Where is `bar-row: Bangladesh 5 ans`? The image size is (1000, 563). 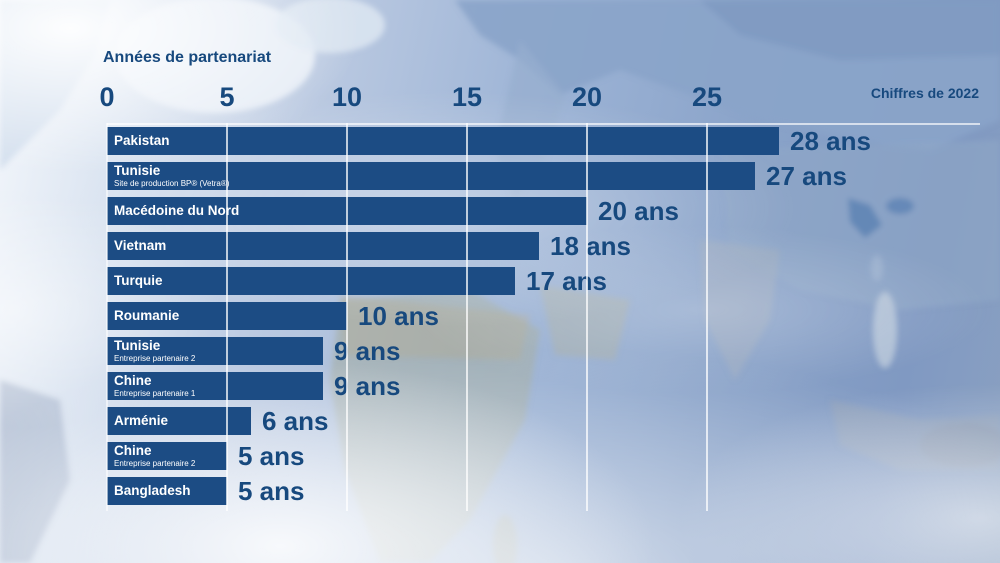 bar-row: Bangladesh 5 ans is located at coordinates (206, 490).